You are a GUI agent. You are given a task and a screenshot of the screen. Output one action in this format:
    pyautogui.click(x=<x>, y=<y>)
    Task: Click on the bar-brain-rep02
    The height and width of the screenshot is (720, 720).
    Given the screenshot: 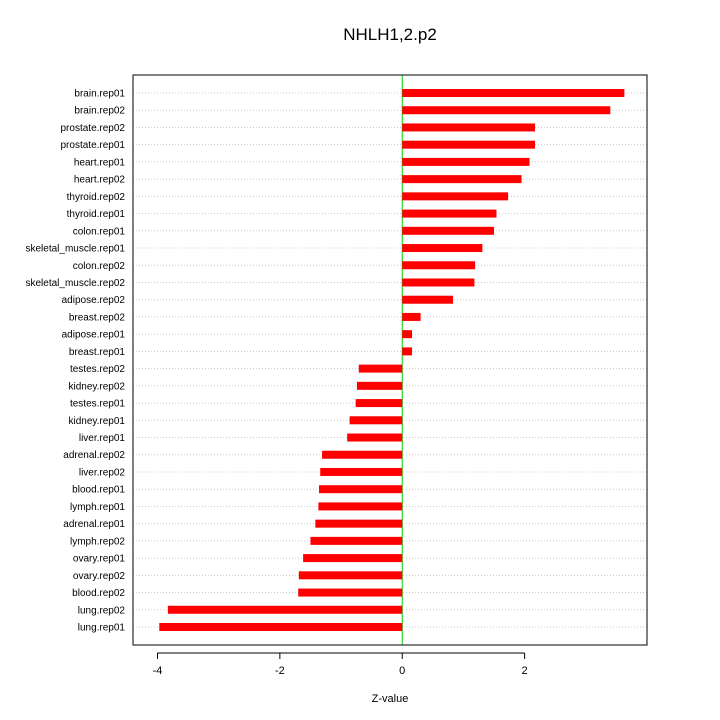 What is the action you would take?
    pyautogui.click(x=506, y=110)
    